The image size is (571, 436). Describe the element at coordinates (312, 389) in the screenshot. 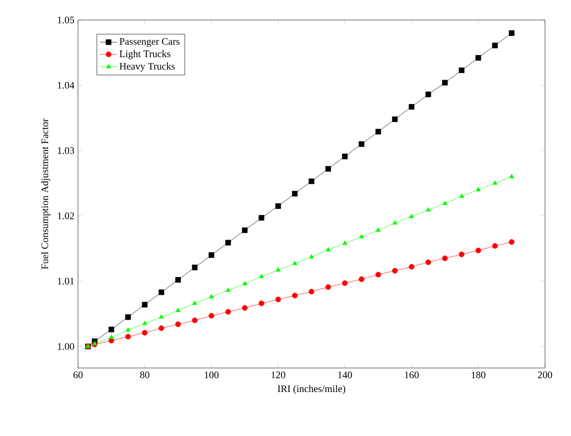

I see `x-axis-title: IRI (inches/mile)` at that location.